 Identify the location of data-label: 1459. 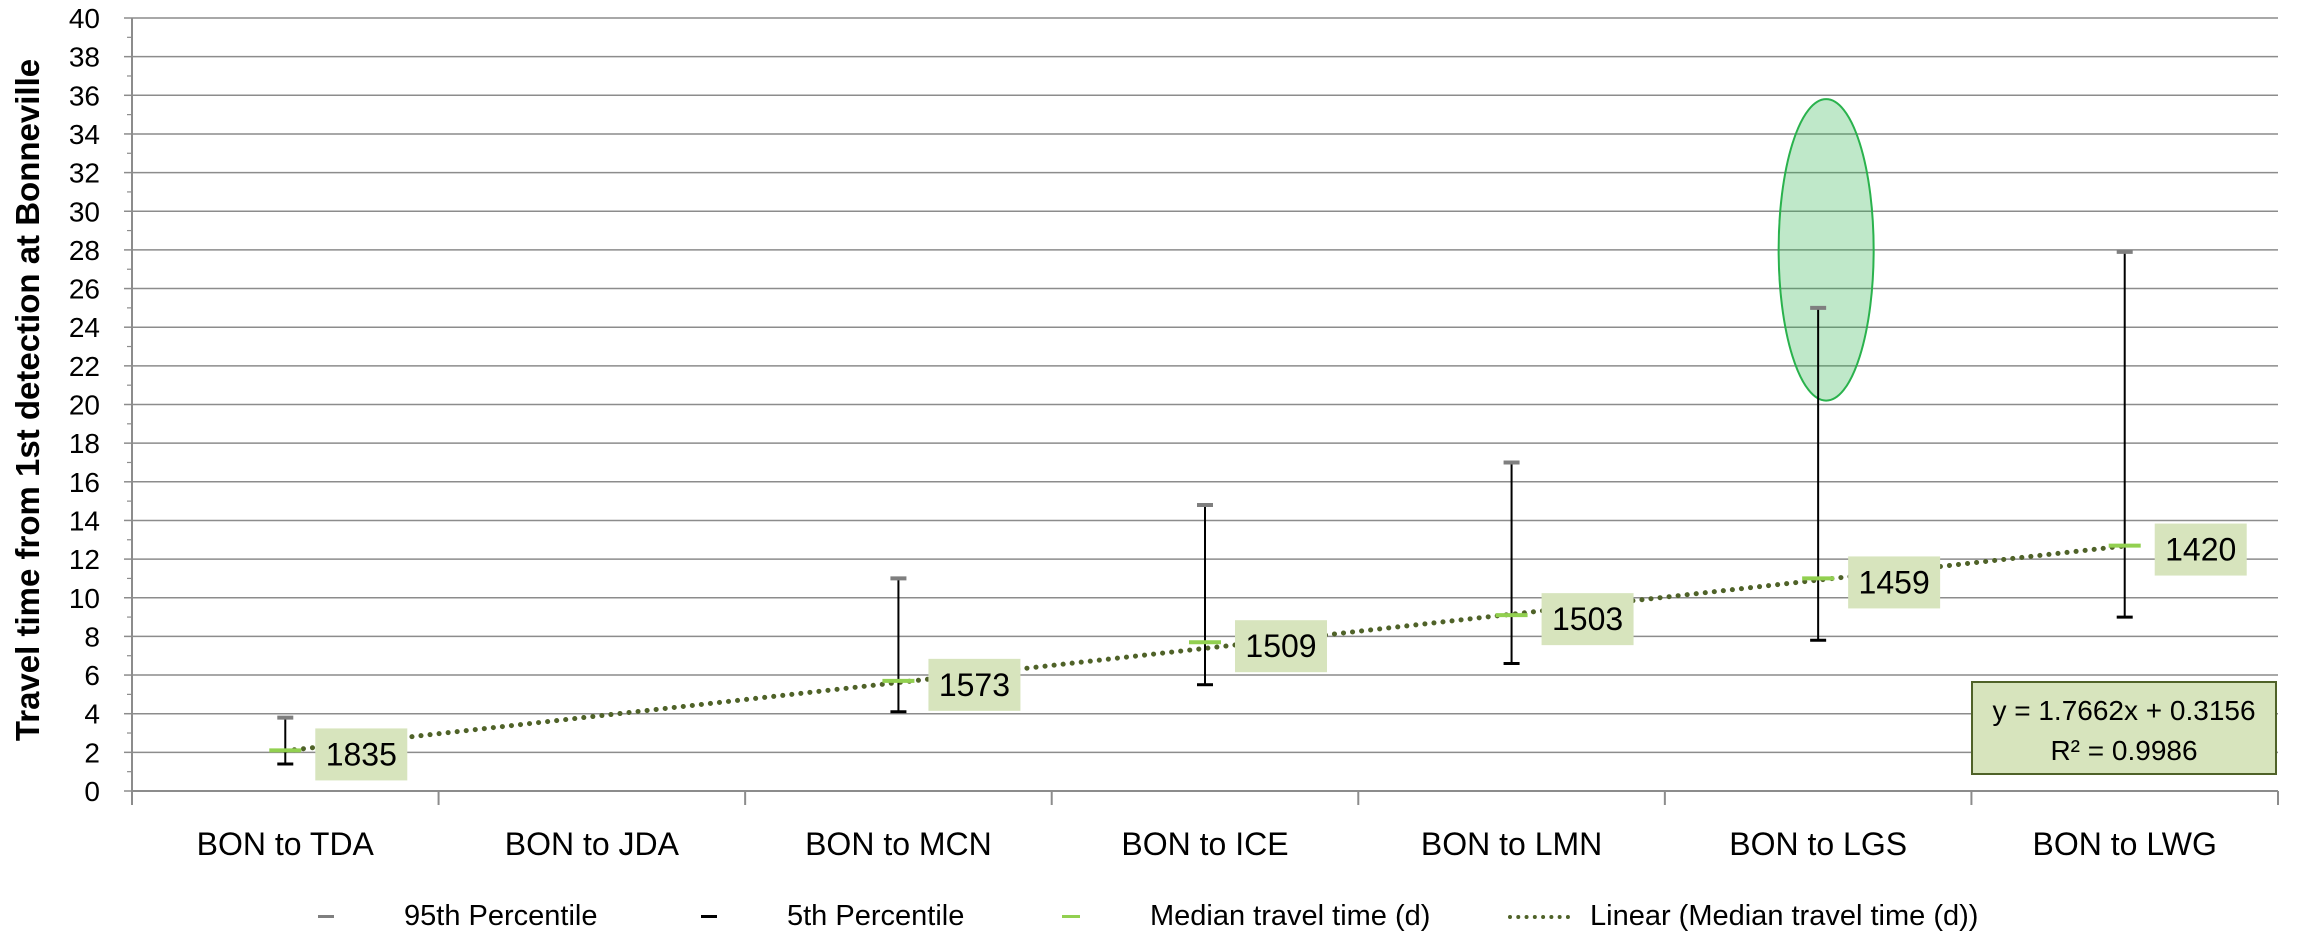
(1894, 582).